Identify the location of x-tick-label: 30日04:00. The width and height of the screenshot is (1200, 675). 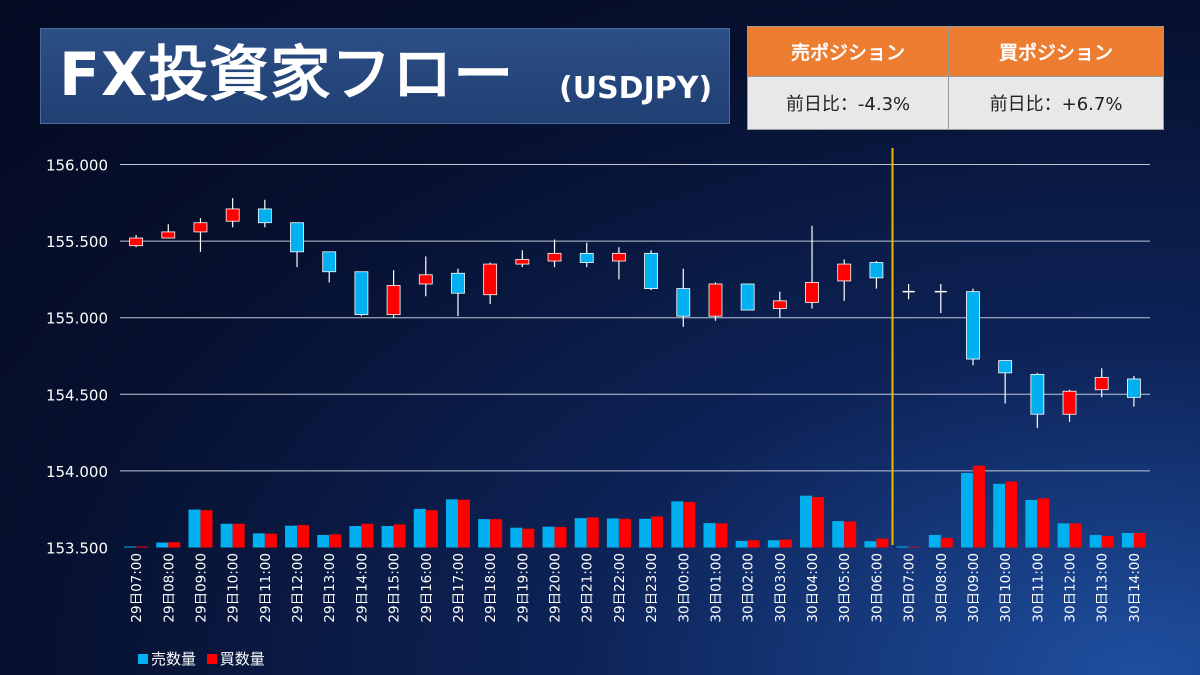
(813, 588).